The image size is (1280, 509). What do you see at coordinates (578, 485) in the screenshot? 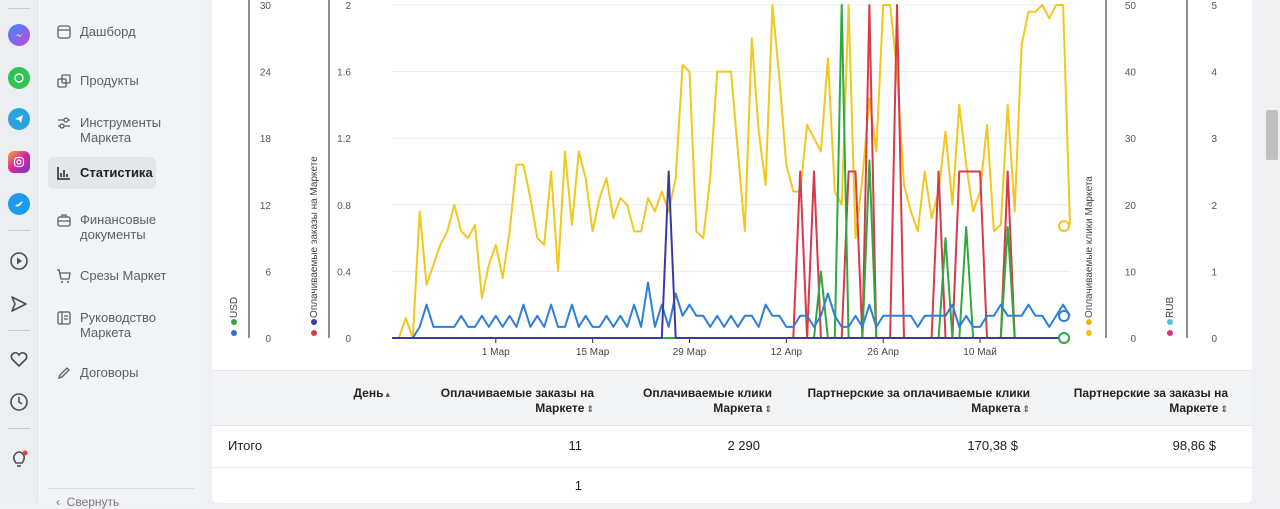
I see `row-orders: 1` at bounding box center [578, 485].